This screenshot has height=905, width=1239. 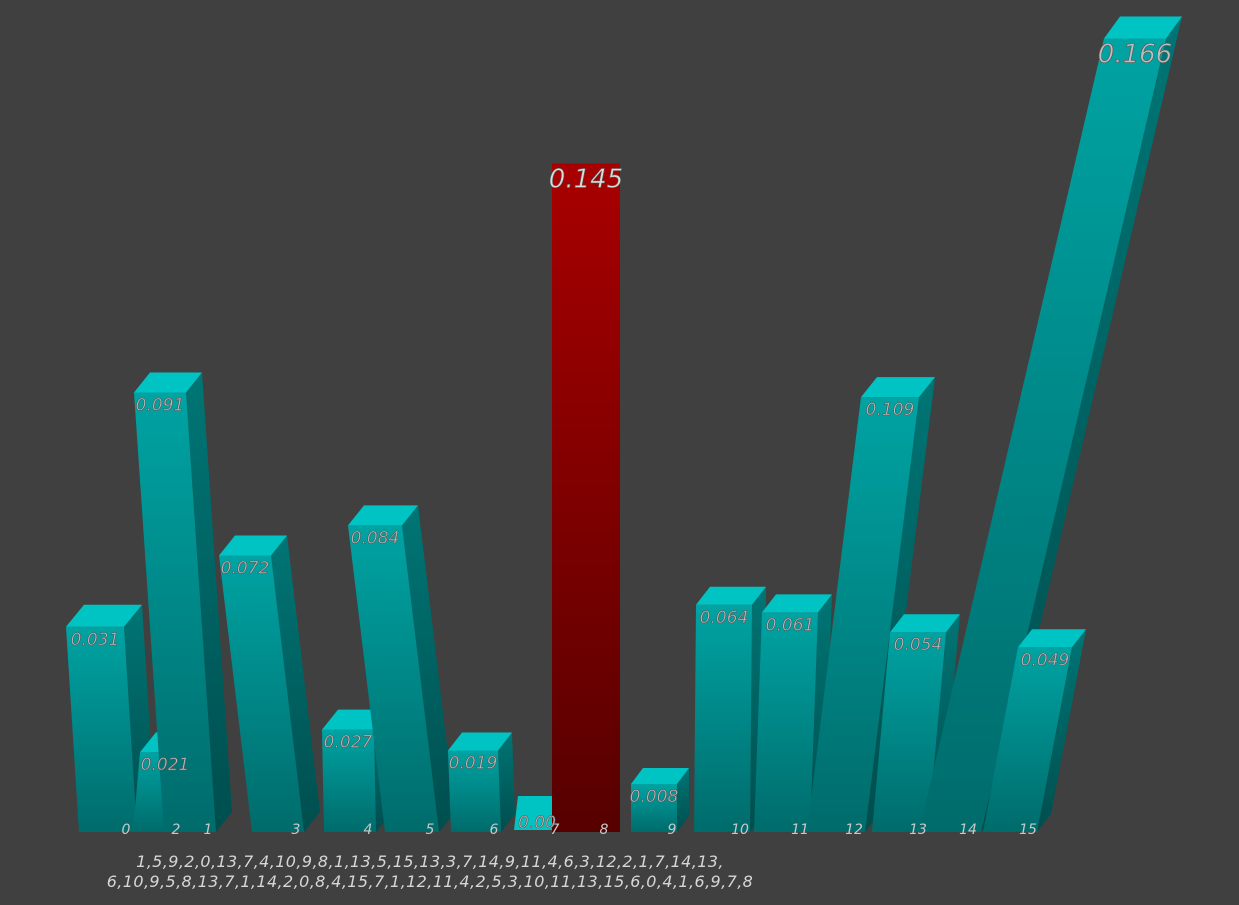 I want to click on category-tick-label: 8, so click(x=604, y=830).